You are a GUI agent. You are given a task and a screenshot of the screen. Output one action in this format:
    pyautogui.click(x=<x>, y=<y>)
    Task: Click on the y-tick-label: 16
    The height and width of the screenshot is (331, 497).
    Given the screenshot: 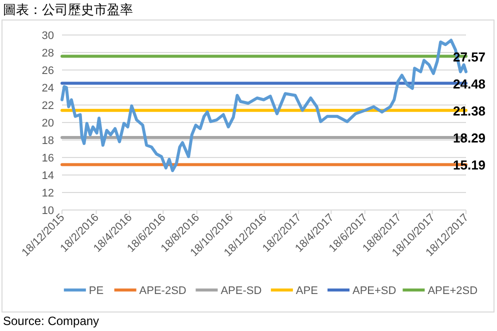 What is the action you would take?
    pyautogui.click(x=48, y=158)
    